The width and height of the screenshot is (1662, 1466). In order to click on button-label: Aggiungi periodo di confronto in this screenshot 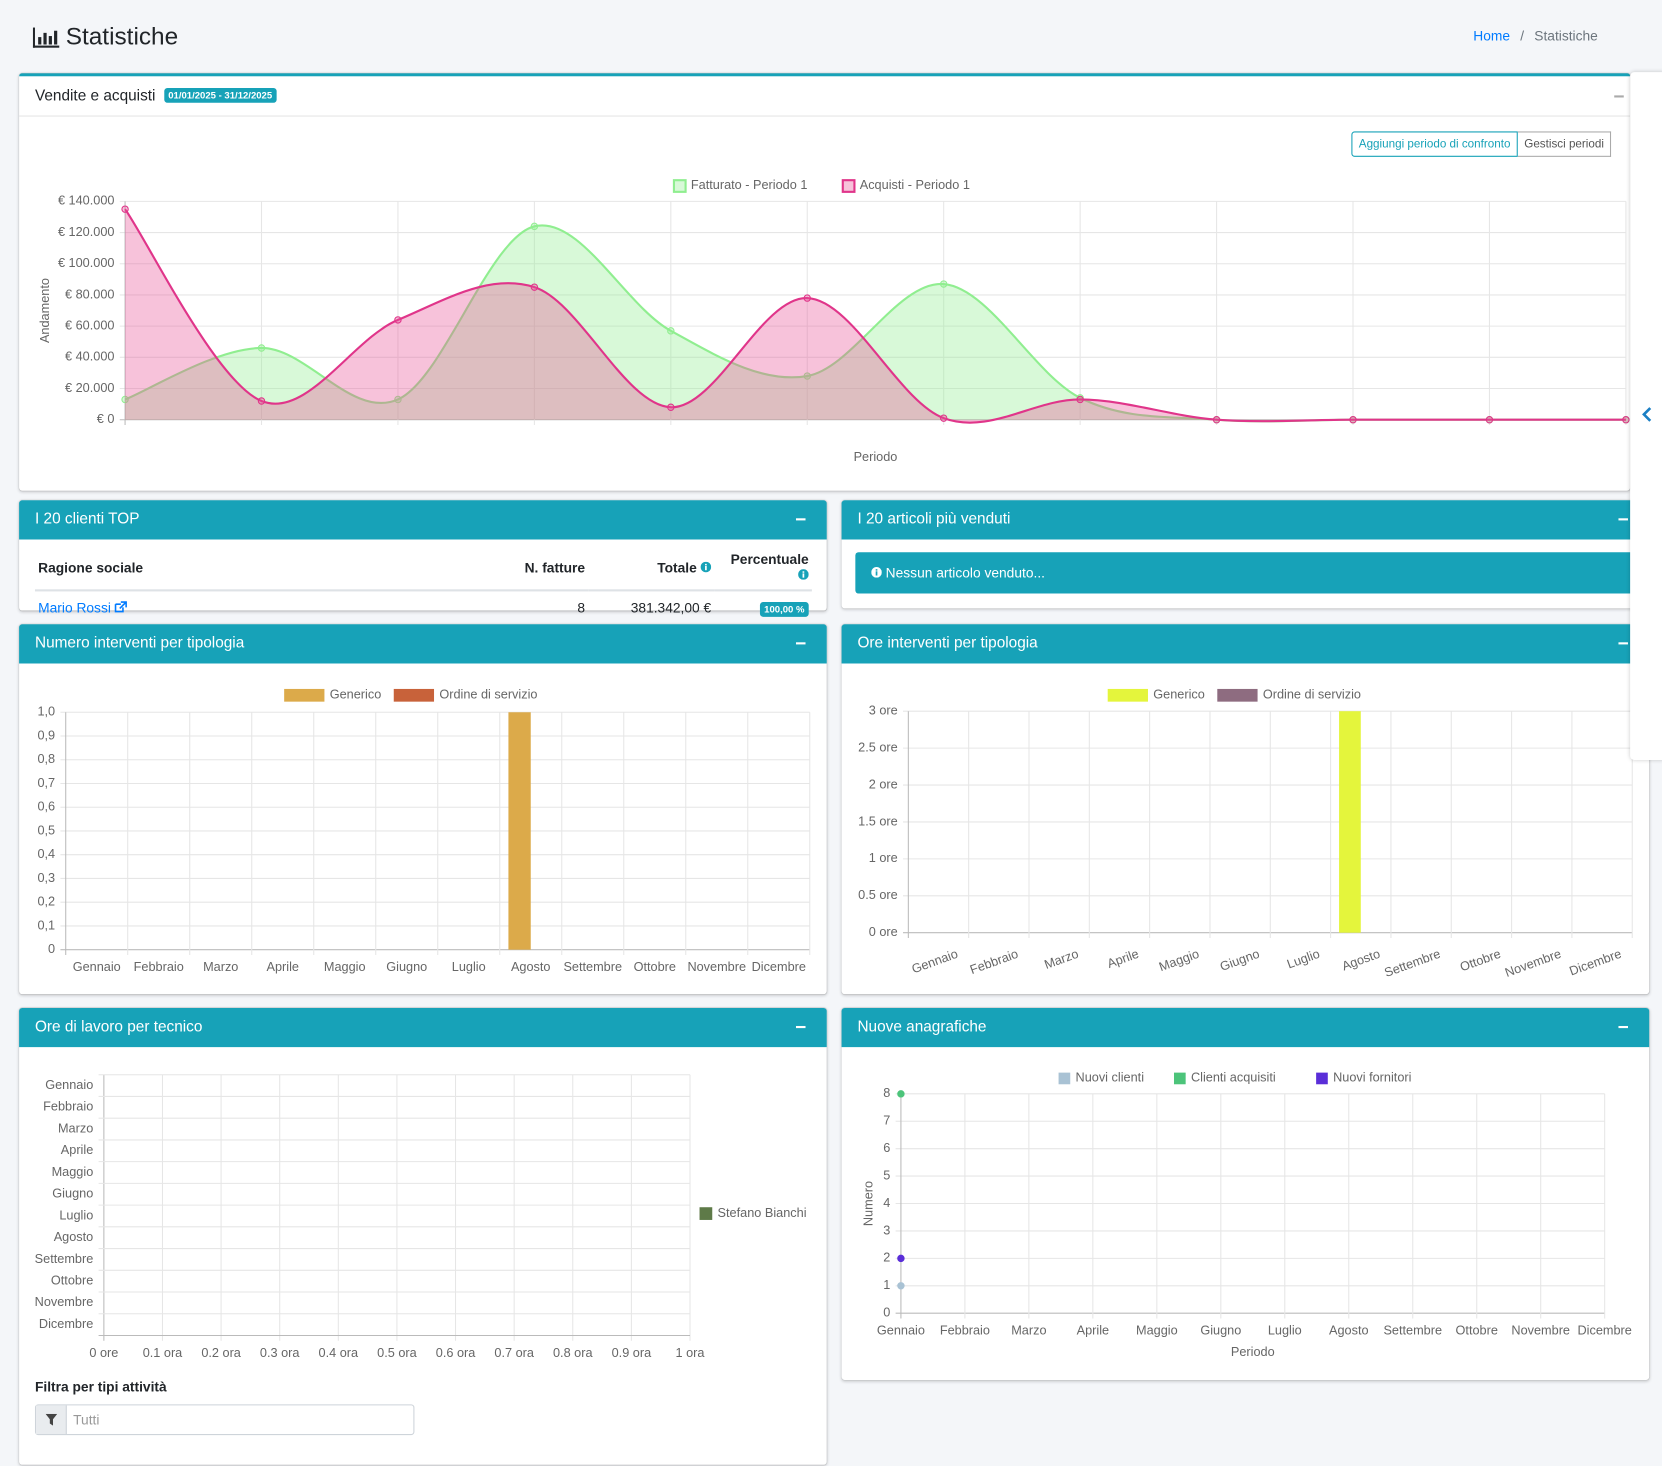, I will do `click(1434, 144)`.